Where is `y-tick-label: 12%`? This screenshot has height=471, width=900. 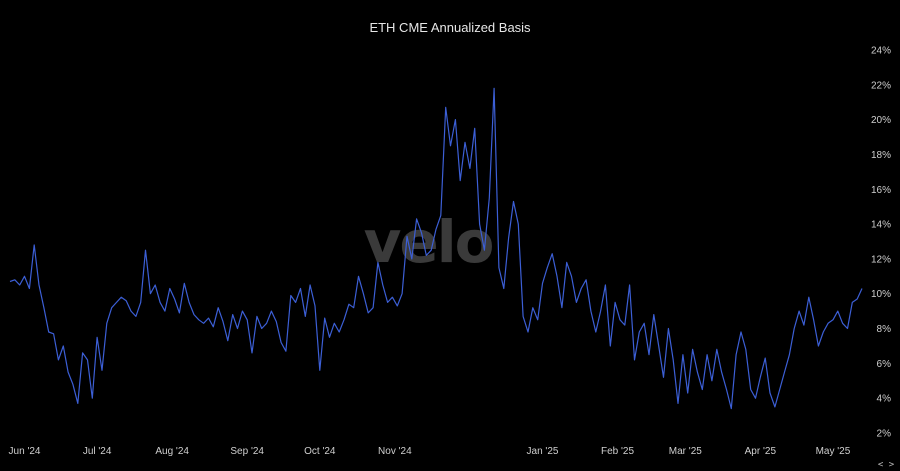
y-tick-label: 12% is located at coordinates (881, 259).